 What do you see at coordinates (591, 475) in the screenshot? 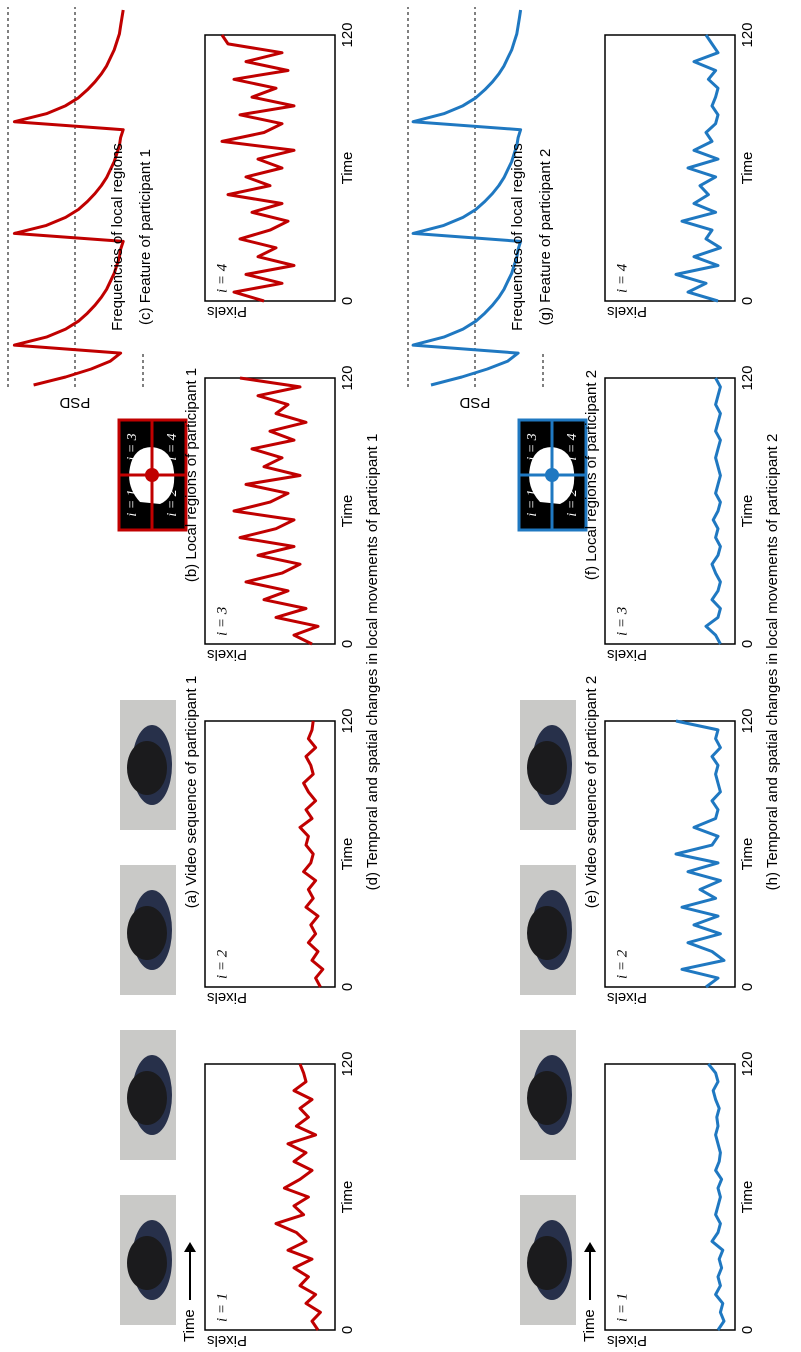
I see `regions-caption: (f) Local regions of participant 2` at bounding box center [591, 475].